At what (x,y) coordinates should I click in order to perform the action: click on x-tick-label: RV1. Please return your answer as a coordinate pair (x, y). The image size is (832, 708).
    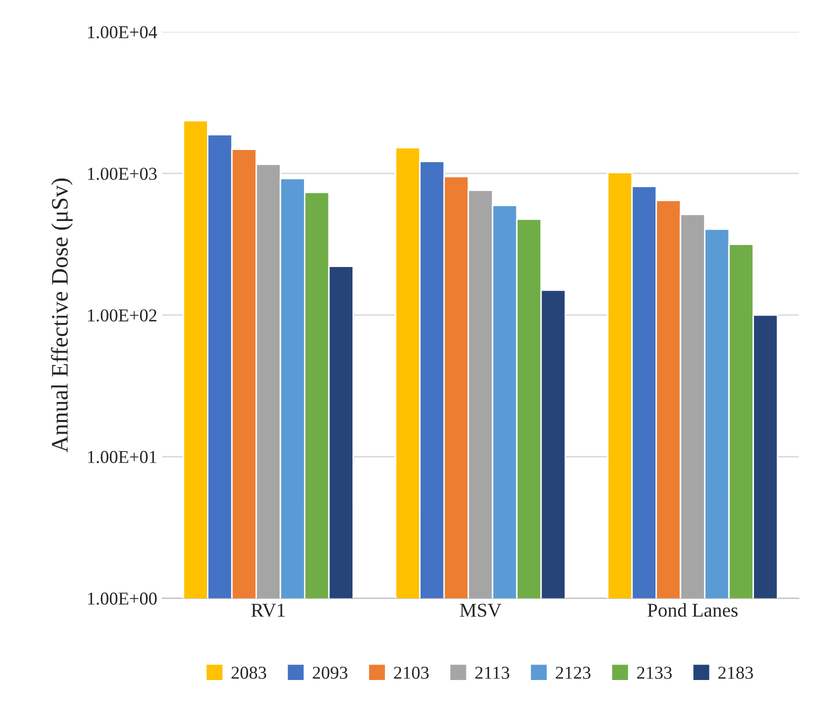
    Looking at the image, I should click on (268, 610).